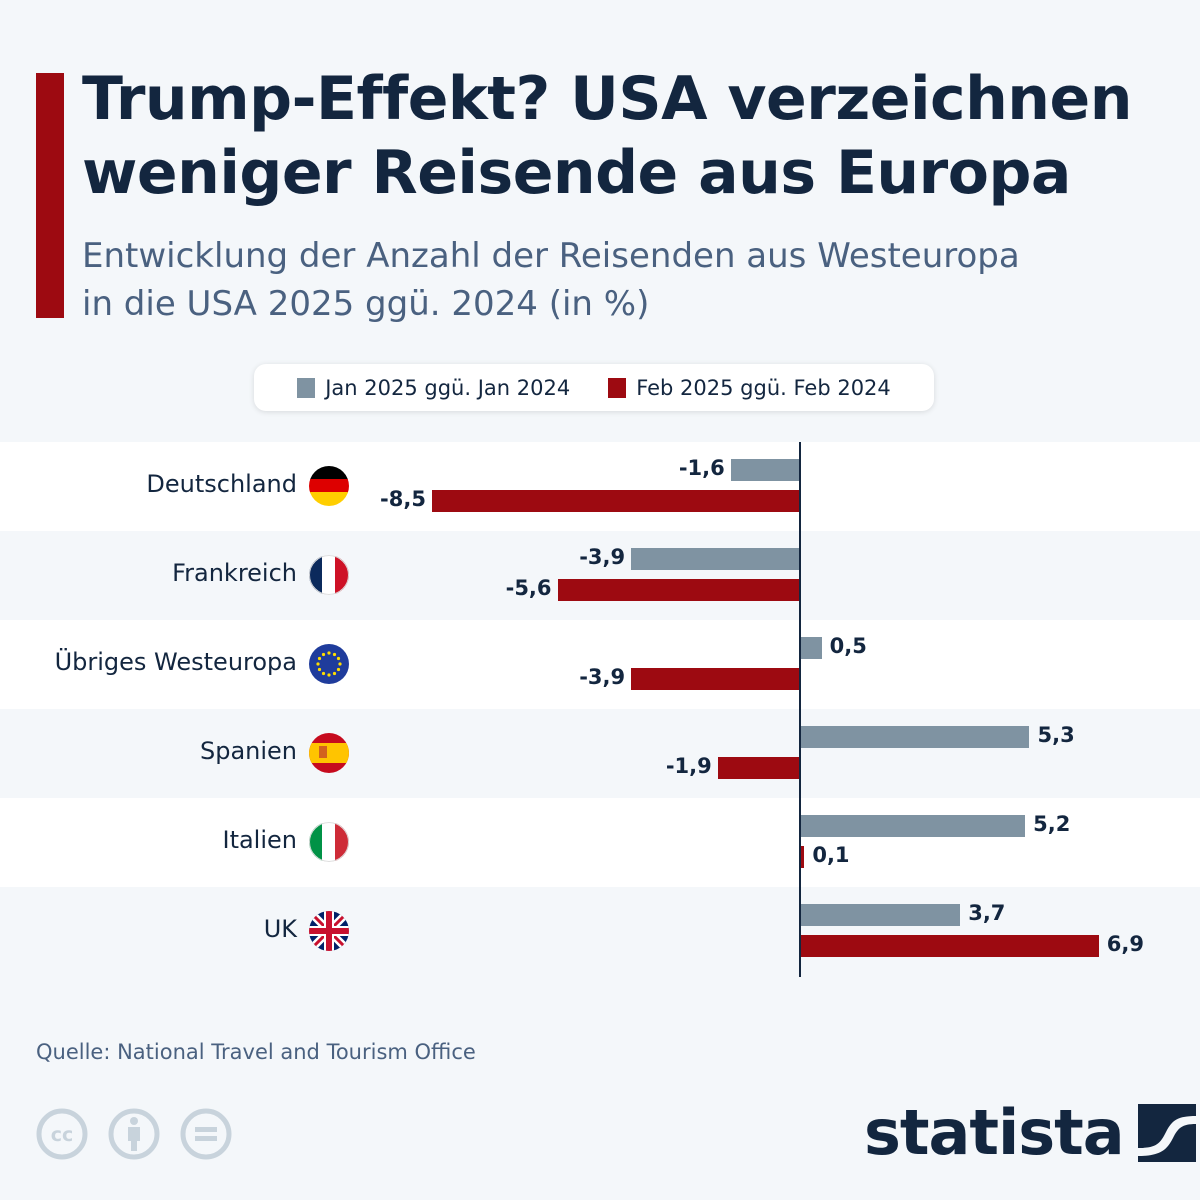 The image size is (1200, 1200). Describe the element at coordinates (528, 588) in the screenshot. I see `data-label: -5,6` at that location.